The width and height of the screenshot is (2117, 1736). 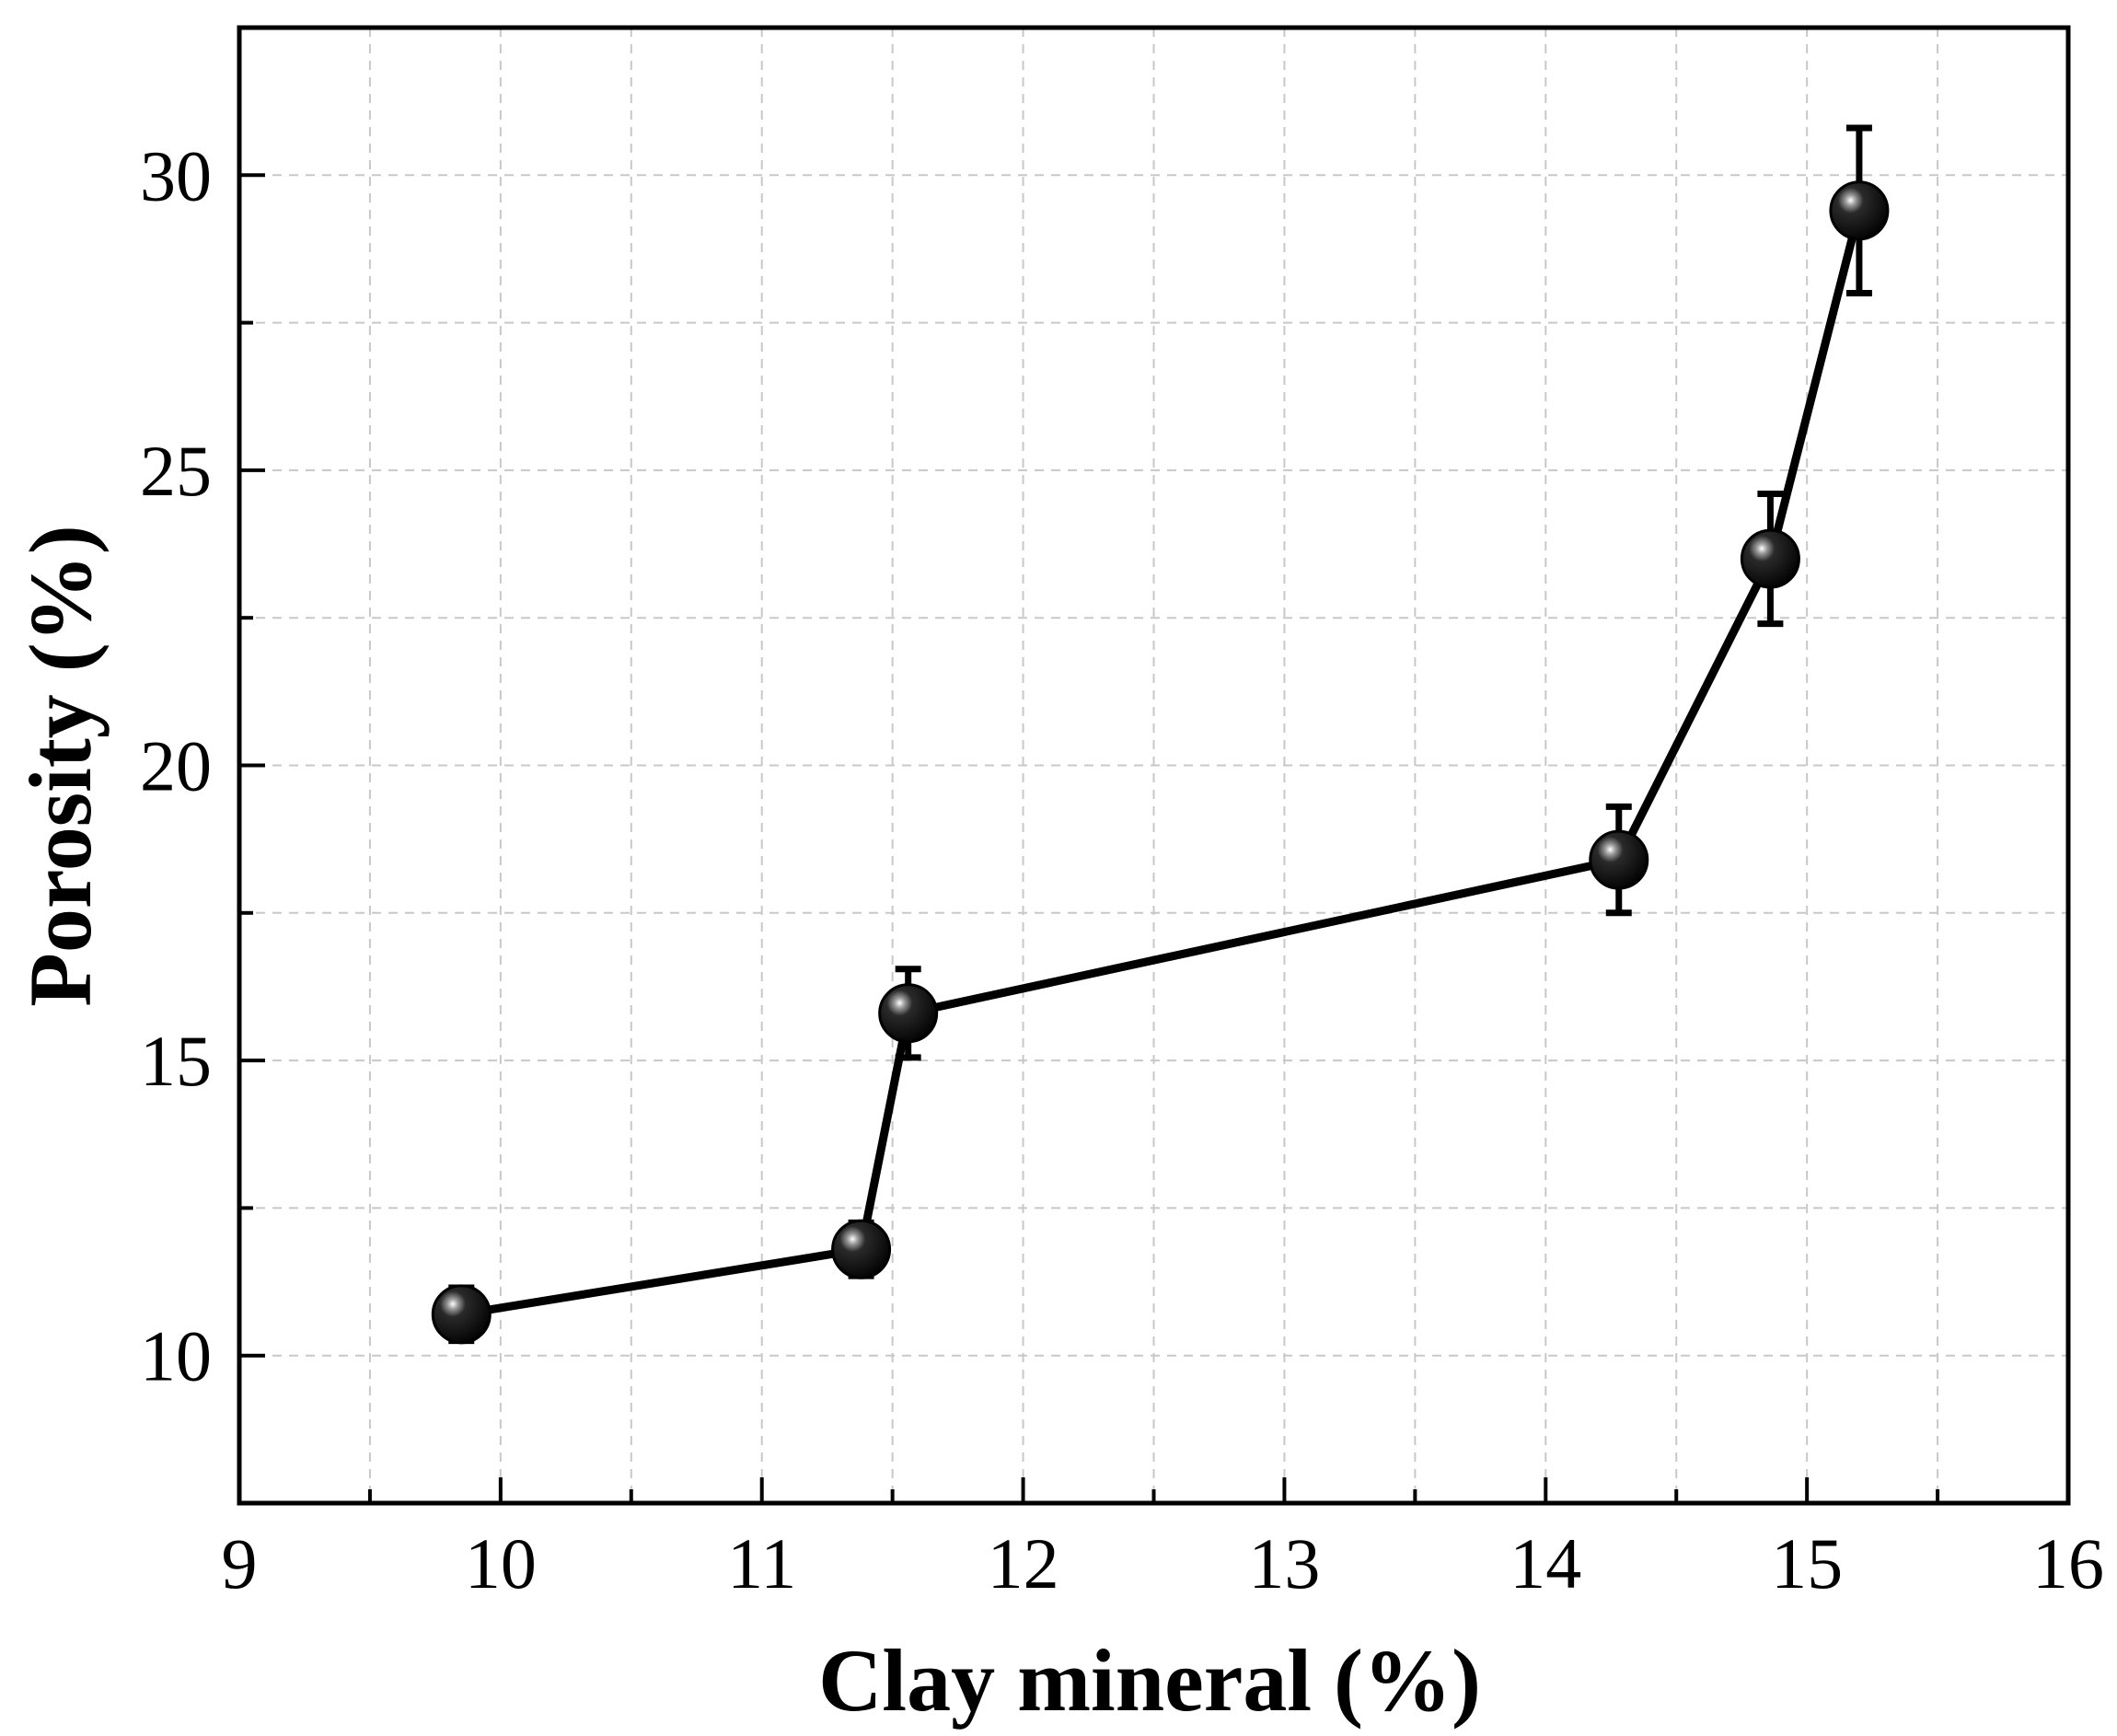 What do you see at coordinates (1284, 1563) in the screenshot?
I see `x-tick-label: 13` at bounding box center [1284, 1563].